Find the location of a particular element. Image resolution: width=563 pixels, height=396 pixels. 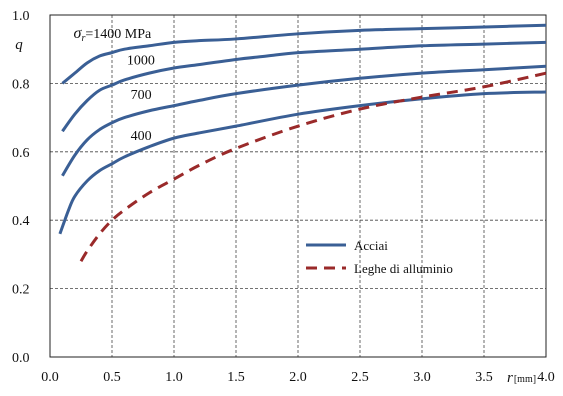

x-axis-label: r[mm] is located at coordinates (521, 378).